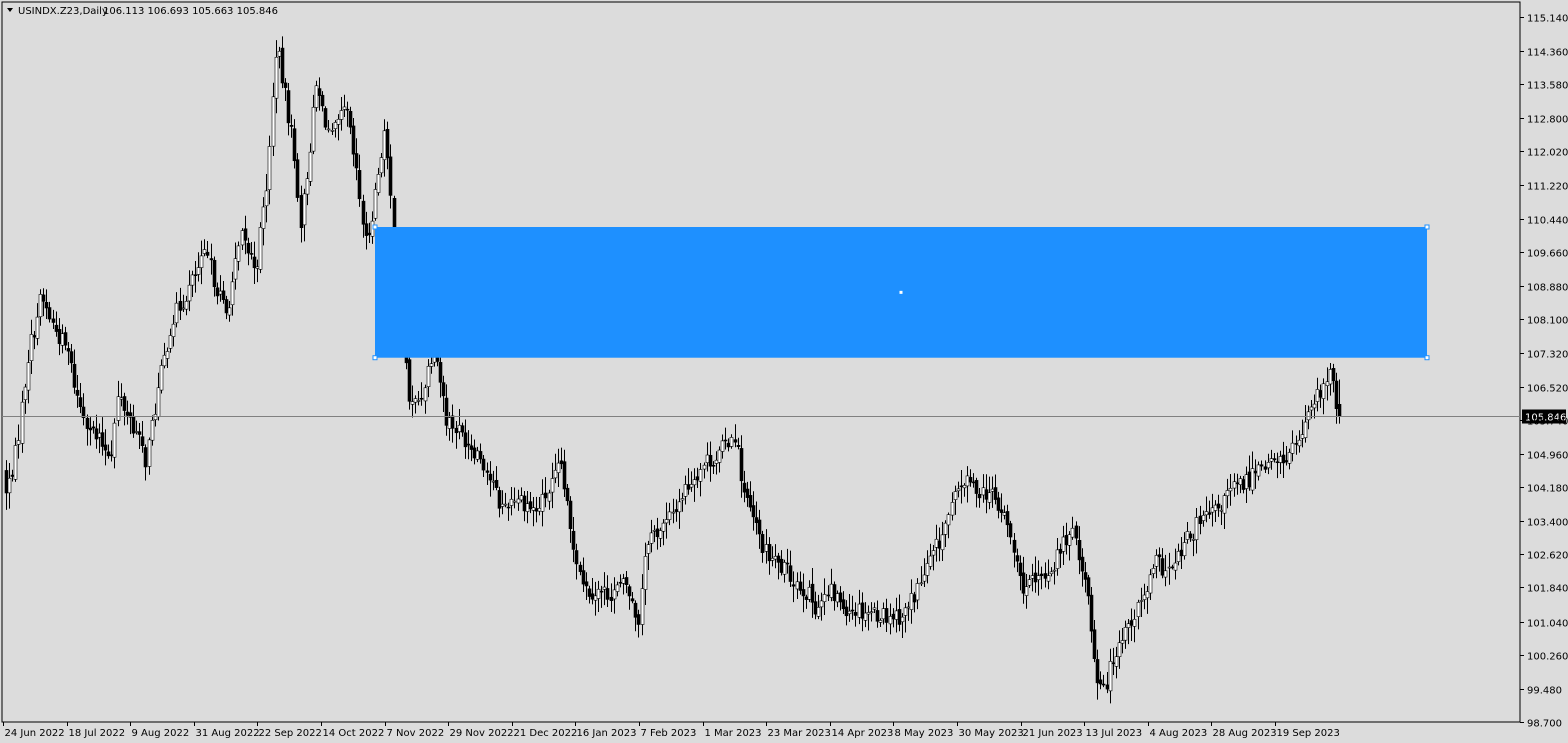  What do you see at coordinates (901, 292) in the screenshot?
I see `zone-center-handle` at bounding box center [901, 292].